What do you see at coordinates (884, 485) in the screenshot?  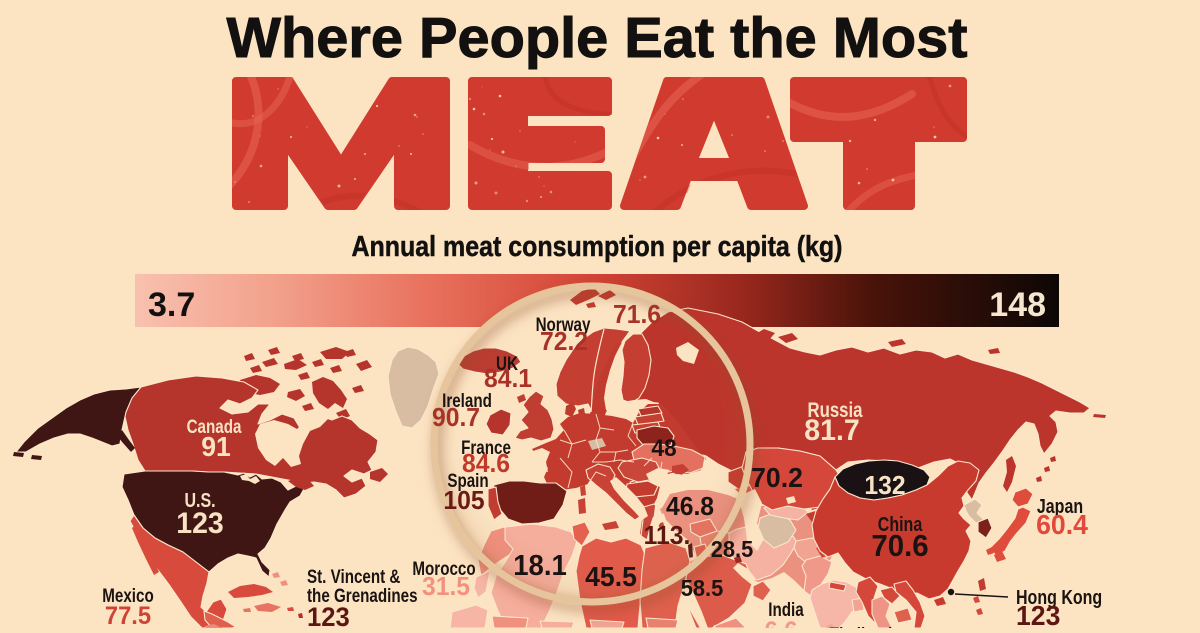 I see `svg-text: 132` at bounding box center [884, 485].